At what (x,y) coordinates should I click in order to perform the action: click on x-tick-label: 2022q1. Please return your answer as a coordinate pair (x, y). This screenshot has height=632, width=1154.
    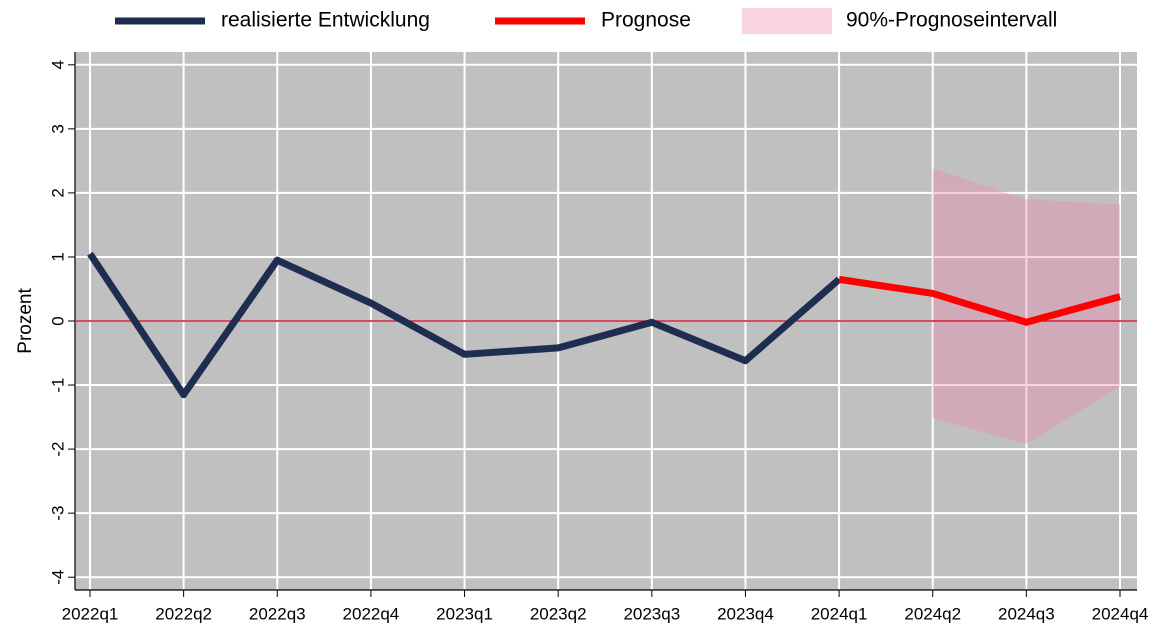
    Looking at the image, I should click on (90, 613).